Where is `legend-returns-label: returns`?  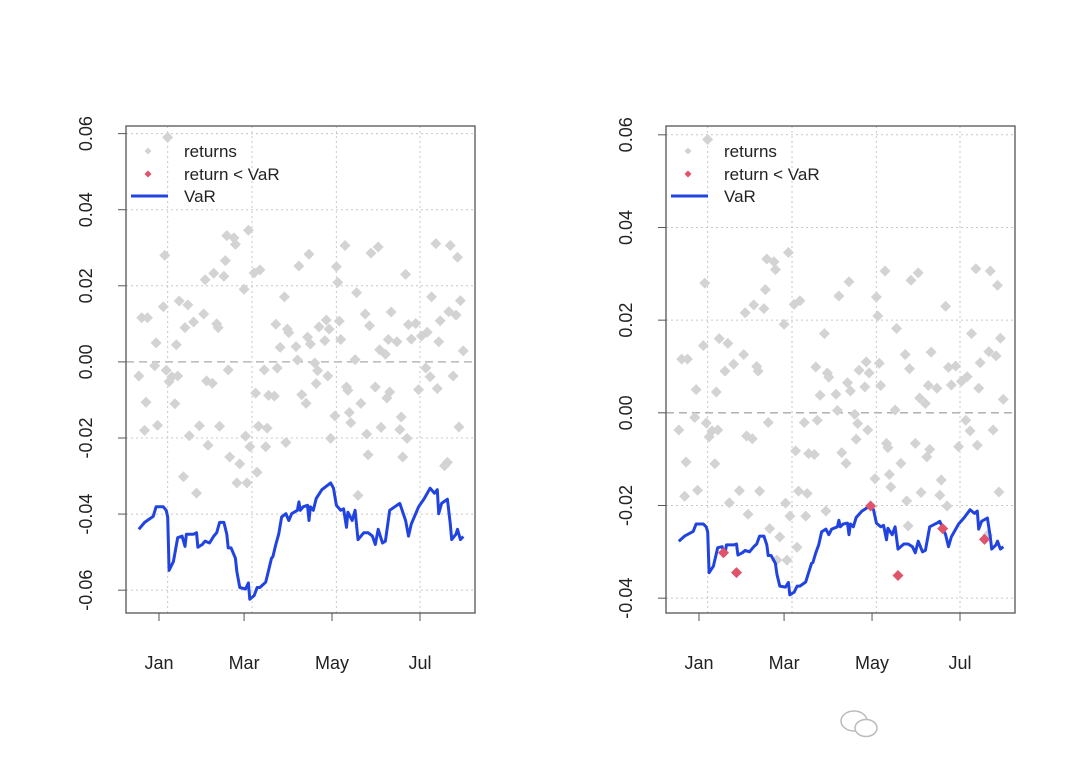
legend-returns-label: returns is located at coordinates (750, 151).